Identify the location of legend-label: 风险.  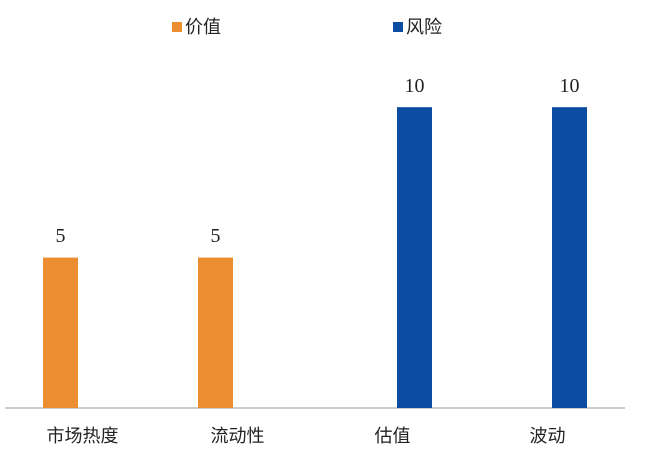
(424, 27).